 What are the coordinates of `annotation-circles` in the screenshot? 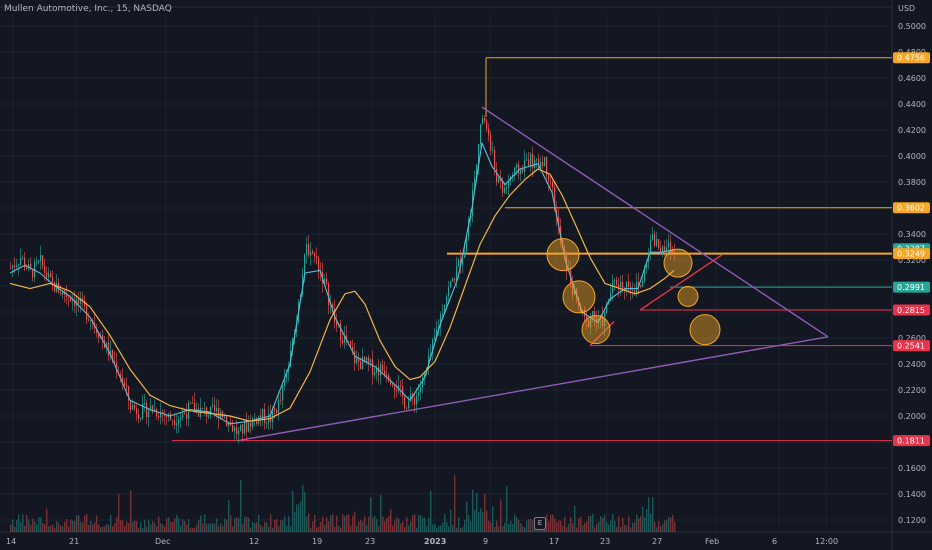 It's located at (633, 292).